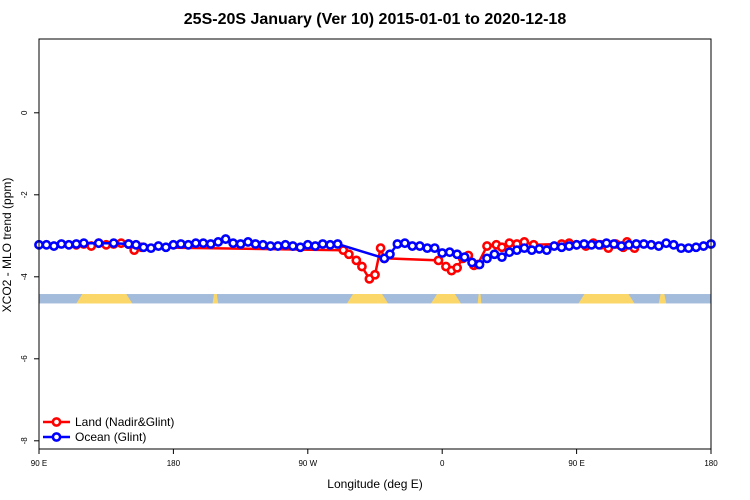 This screenshot has width=750, height=500. Describe the element at coordinates (24, 277) in the screenshot. I see `y-tick-label: -4` at that location.